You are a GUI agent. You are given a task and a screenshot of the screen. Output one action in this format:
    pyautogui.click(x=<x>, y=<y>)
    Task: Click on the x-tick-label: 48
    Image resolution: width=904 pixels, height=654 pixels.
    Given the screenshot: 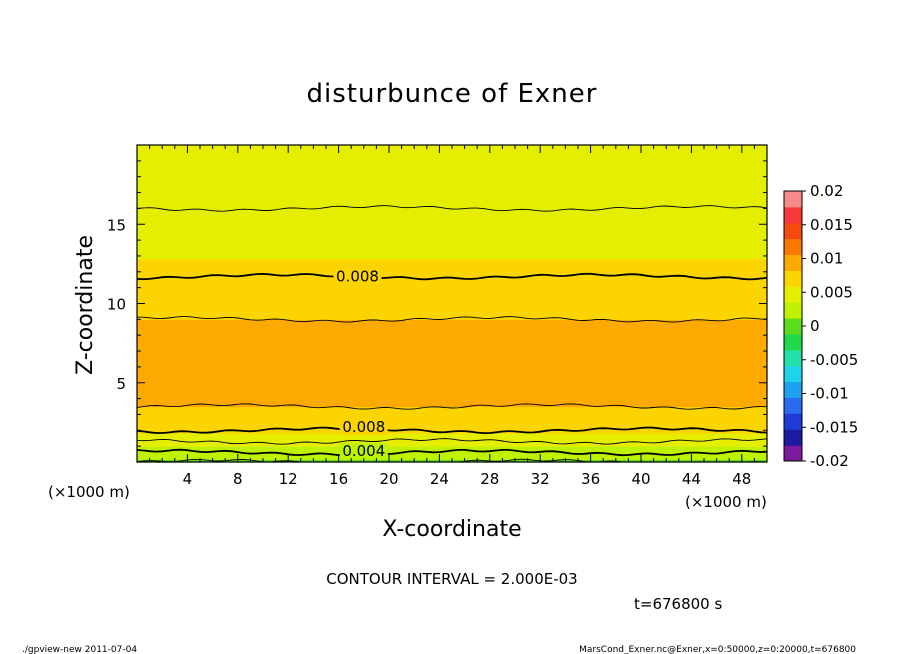 What is the action you would take?
    pyautogui.click(x=741, y=479)
    